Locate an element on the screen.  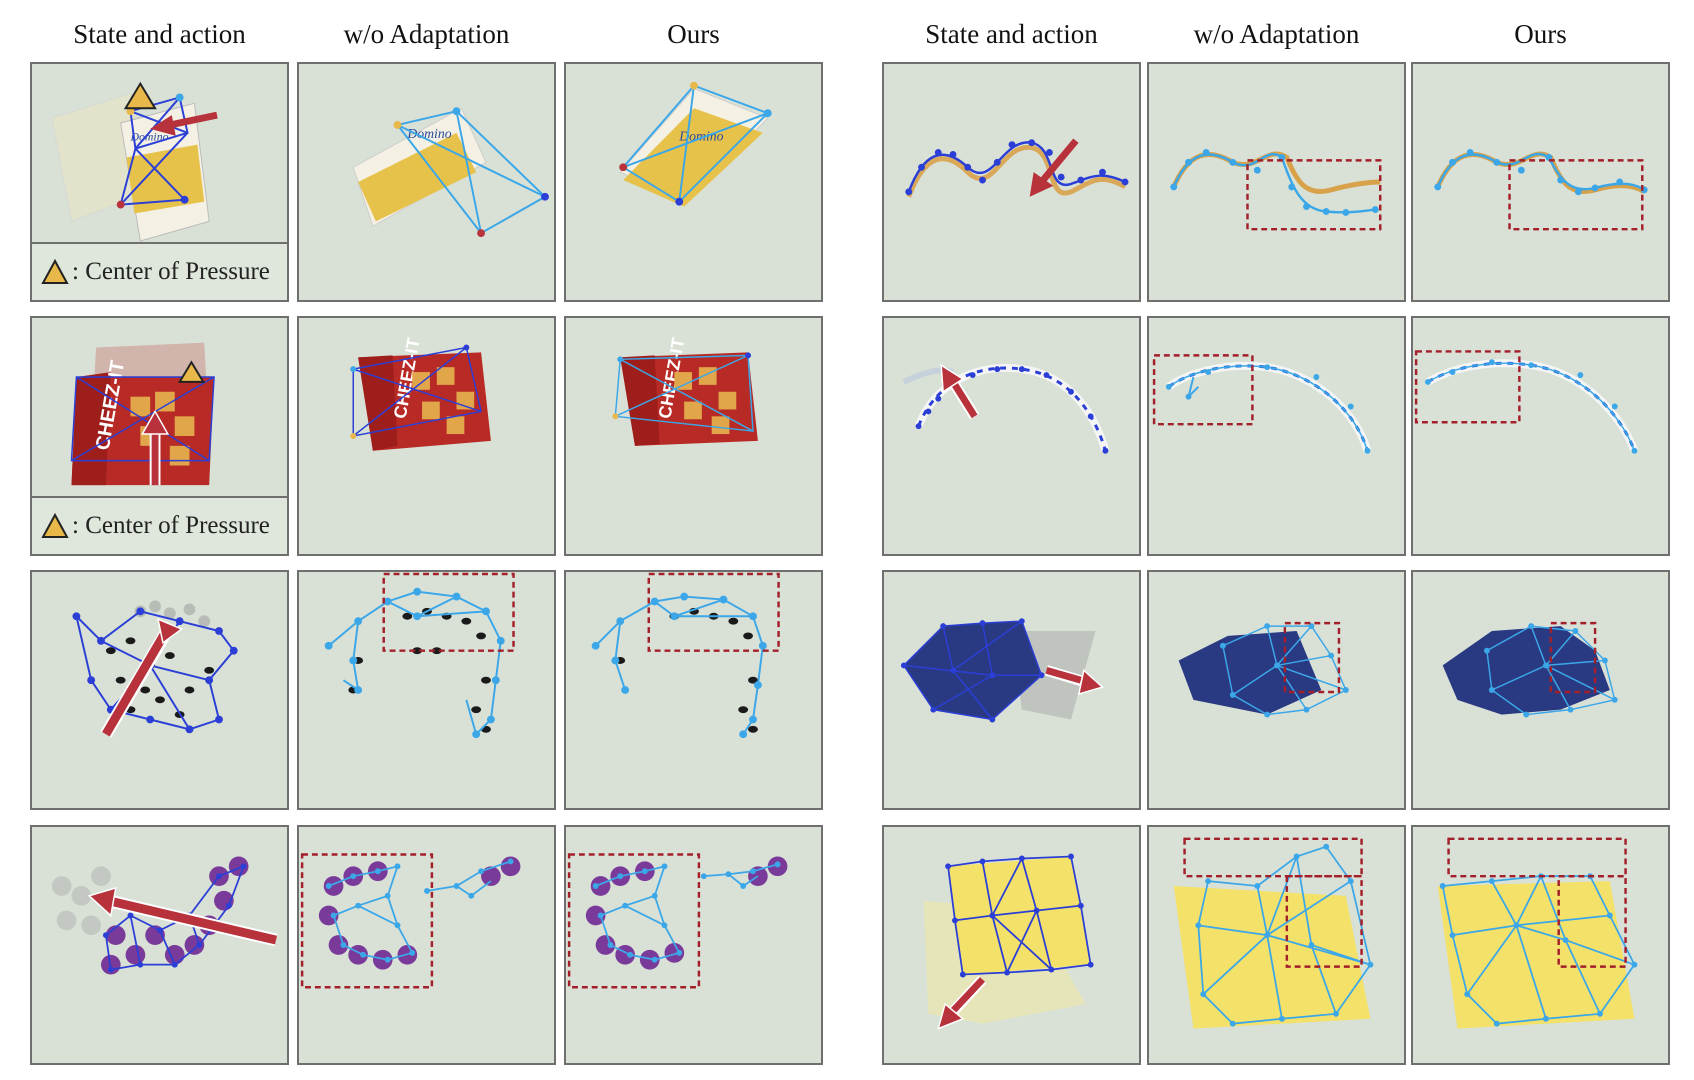
panel-cracker-box-wo-adaptation: CHEEZ-IT is located at coordinates (426, 436).